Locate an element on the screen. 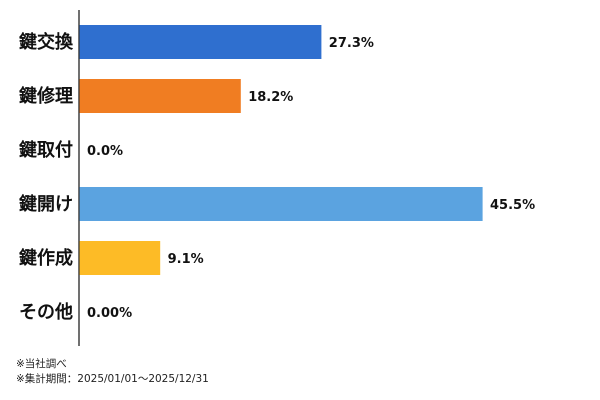  value-label-1: 18.2% is located at coordinates (270, 97).